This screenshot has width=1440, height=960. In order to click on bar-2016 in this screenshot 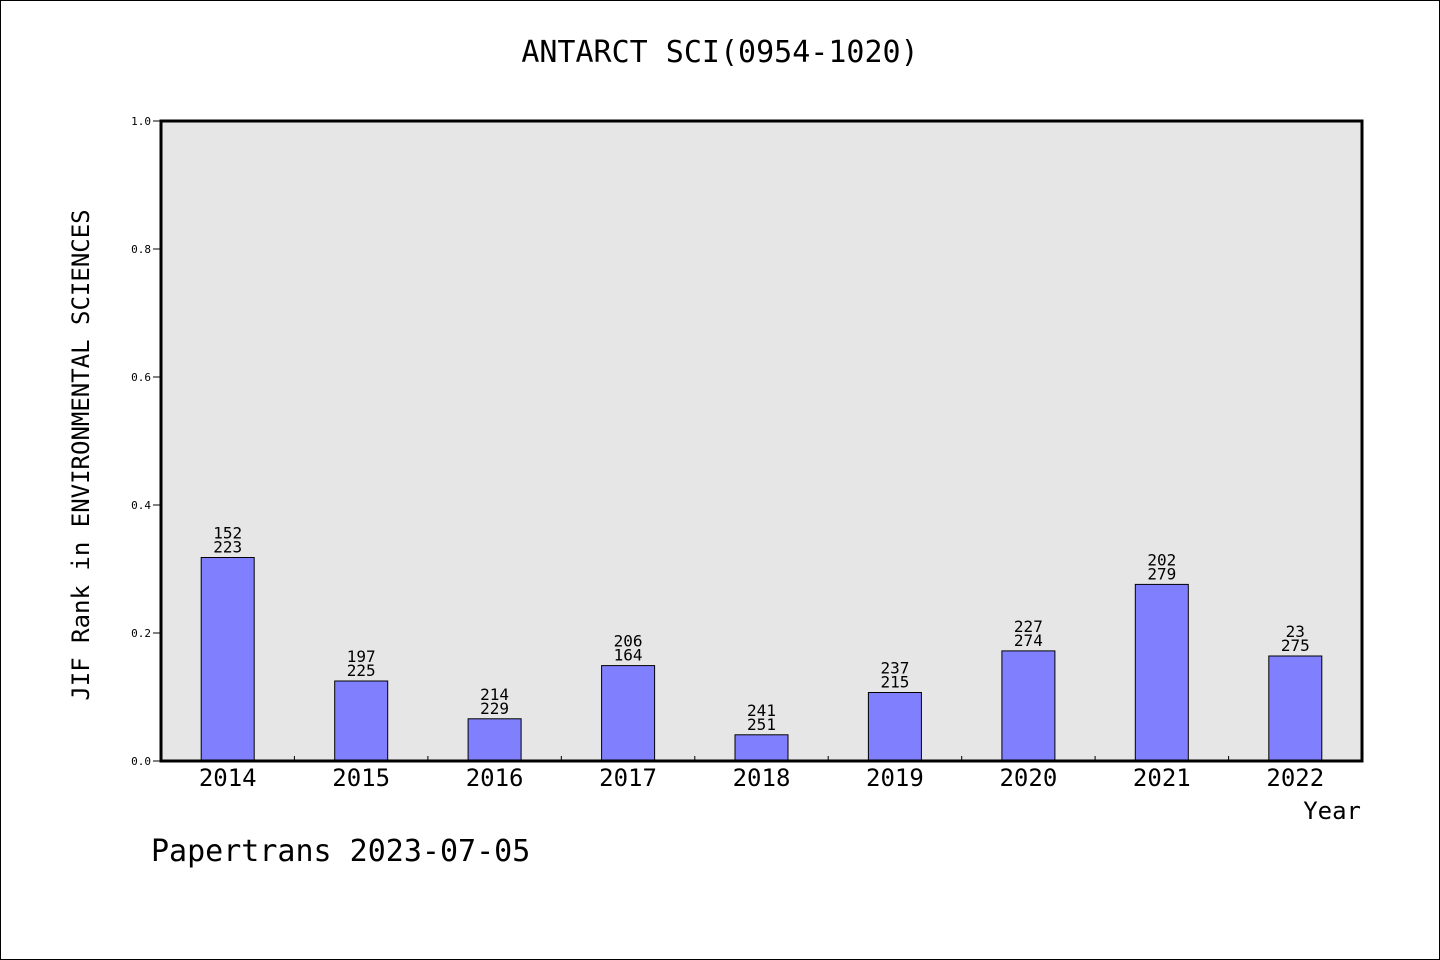, I will do `click(494, 740)`.